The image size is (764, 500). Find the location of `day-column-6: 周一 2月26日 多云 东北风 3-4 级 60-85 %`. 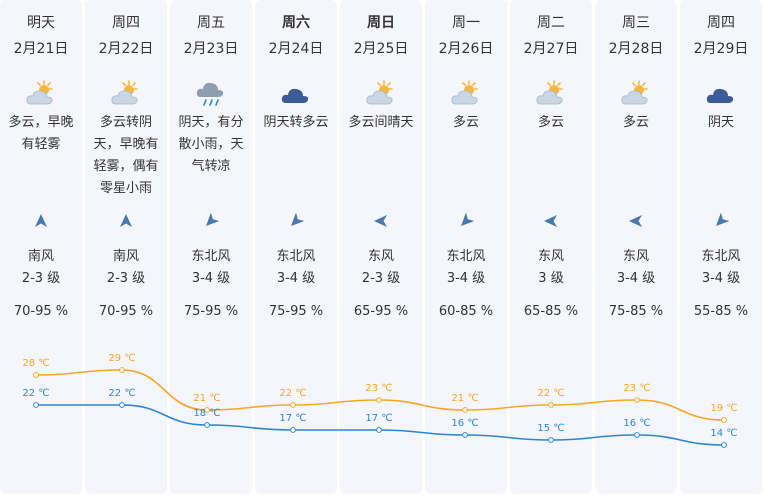

day-column-6: 周一 2月26日 多云 东北风 3-4 级 60-85 % is located at coordinates (466, 247).